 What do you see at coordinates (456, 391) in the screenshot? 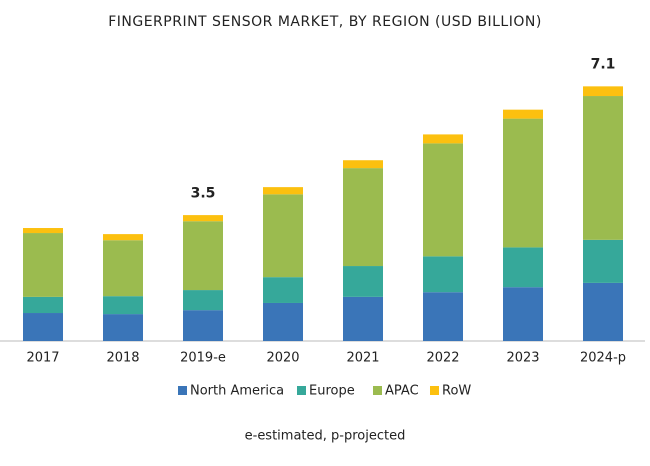
I see `legend-label: RoW` at bounding box center [456, 391].